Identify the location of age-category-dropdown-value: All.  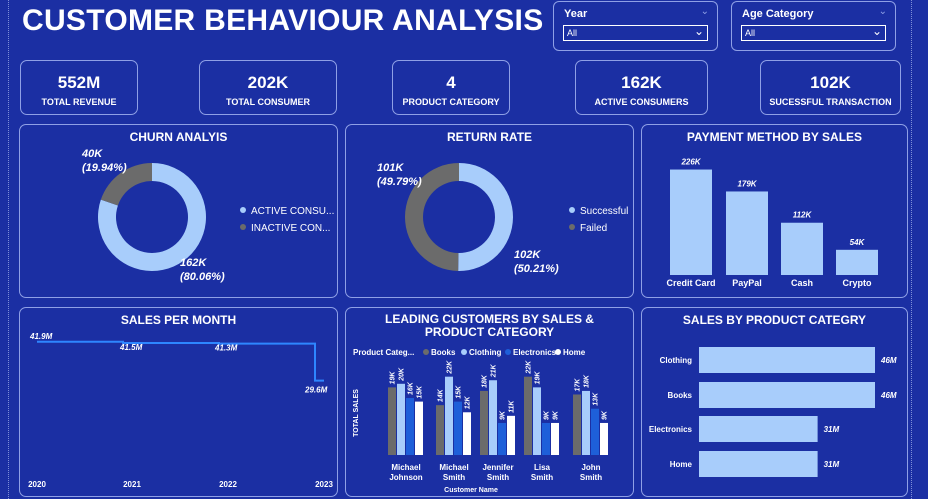
(750, 33).